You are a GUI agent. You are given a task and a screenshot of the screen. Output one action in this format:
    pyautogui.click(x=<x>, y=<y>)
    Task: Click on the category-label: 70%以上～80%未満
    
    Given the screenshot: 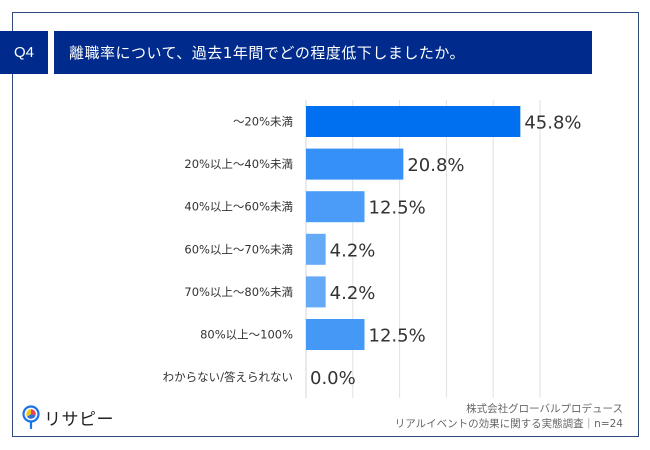 What is the action you would take?
    pyautogui.click(x=238, y=292)
    